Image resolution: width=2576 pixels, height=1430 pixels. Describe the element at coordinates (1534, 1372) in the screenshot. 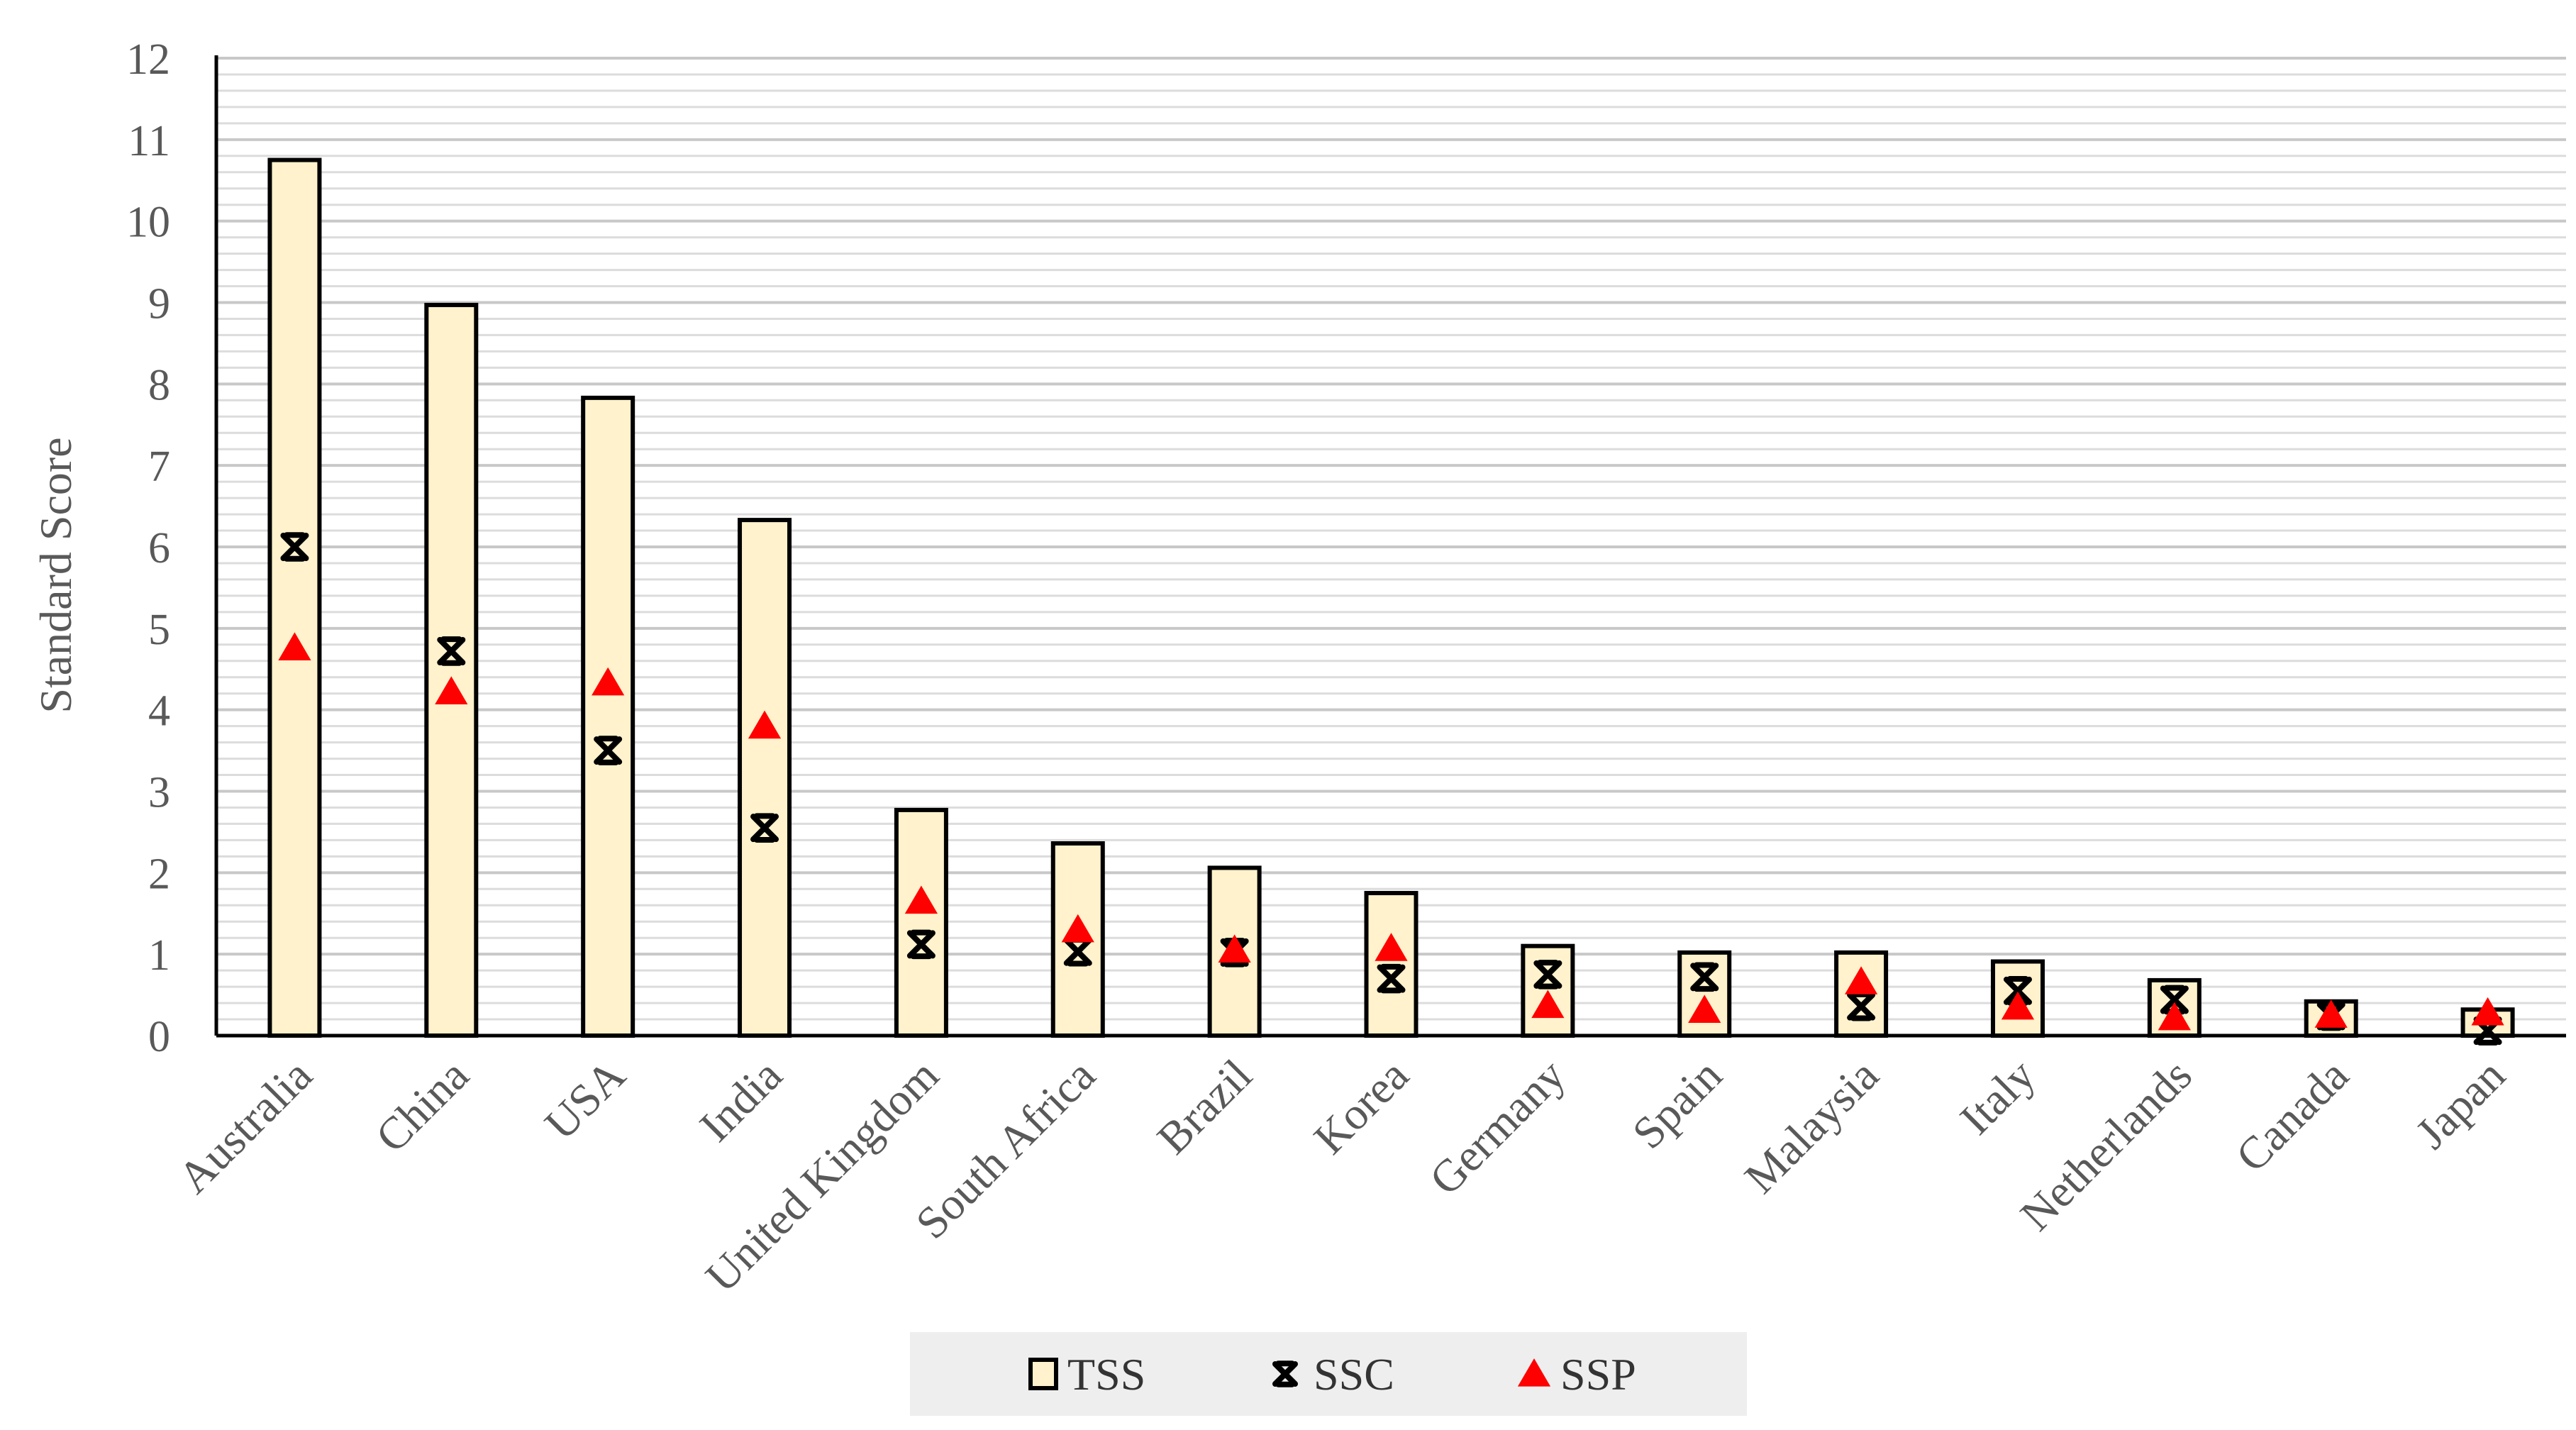

I see `legend-swatch-ssp` at that location.